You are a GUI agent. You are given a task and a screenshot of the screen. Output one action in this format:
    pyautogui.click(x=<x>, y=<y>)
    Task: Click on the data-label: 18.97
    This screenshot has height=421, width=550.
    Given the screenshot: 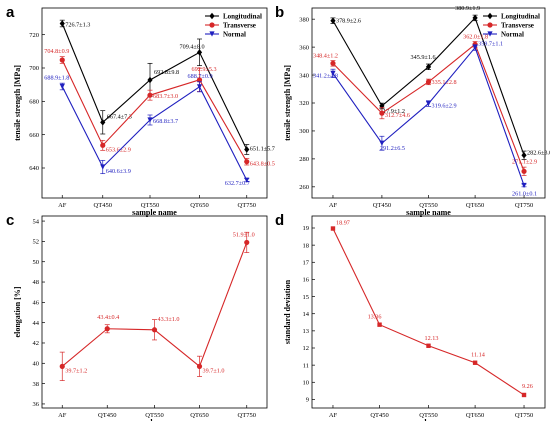 What is the action you would take?
    pyautogui.click(x=343, y=223)
    